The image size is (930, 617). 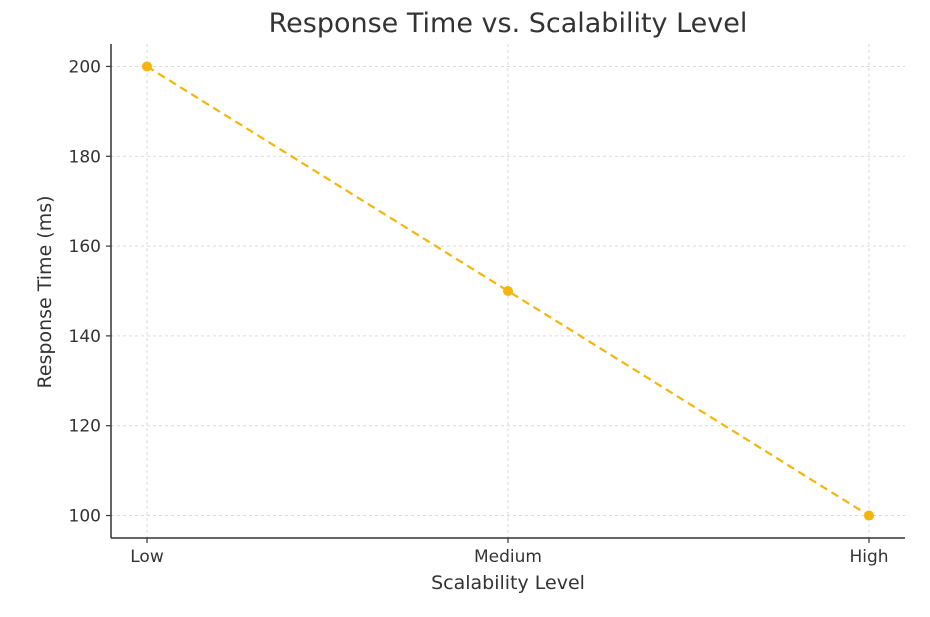 What do you see at coordinates (147, 557) in the screenshot?
I see `x-tick-label: Low` at bounding box center [147, 557].